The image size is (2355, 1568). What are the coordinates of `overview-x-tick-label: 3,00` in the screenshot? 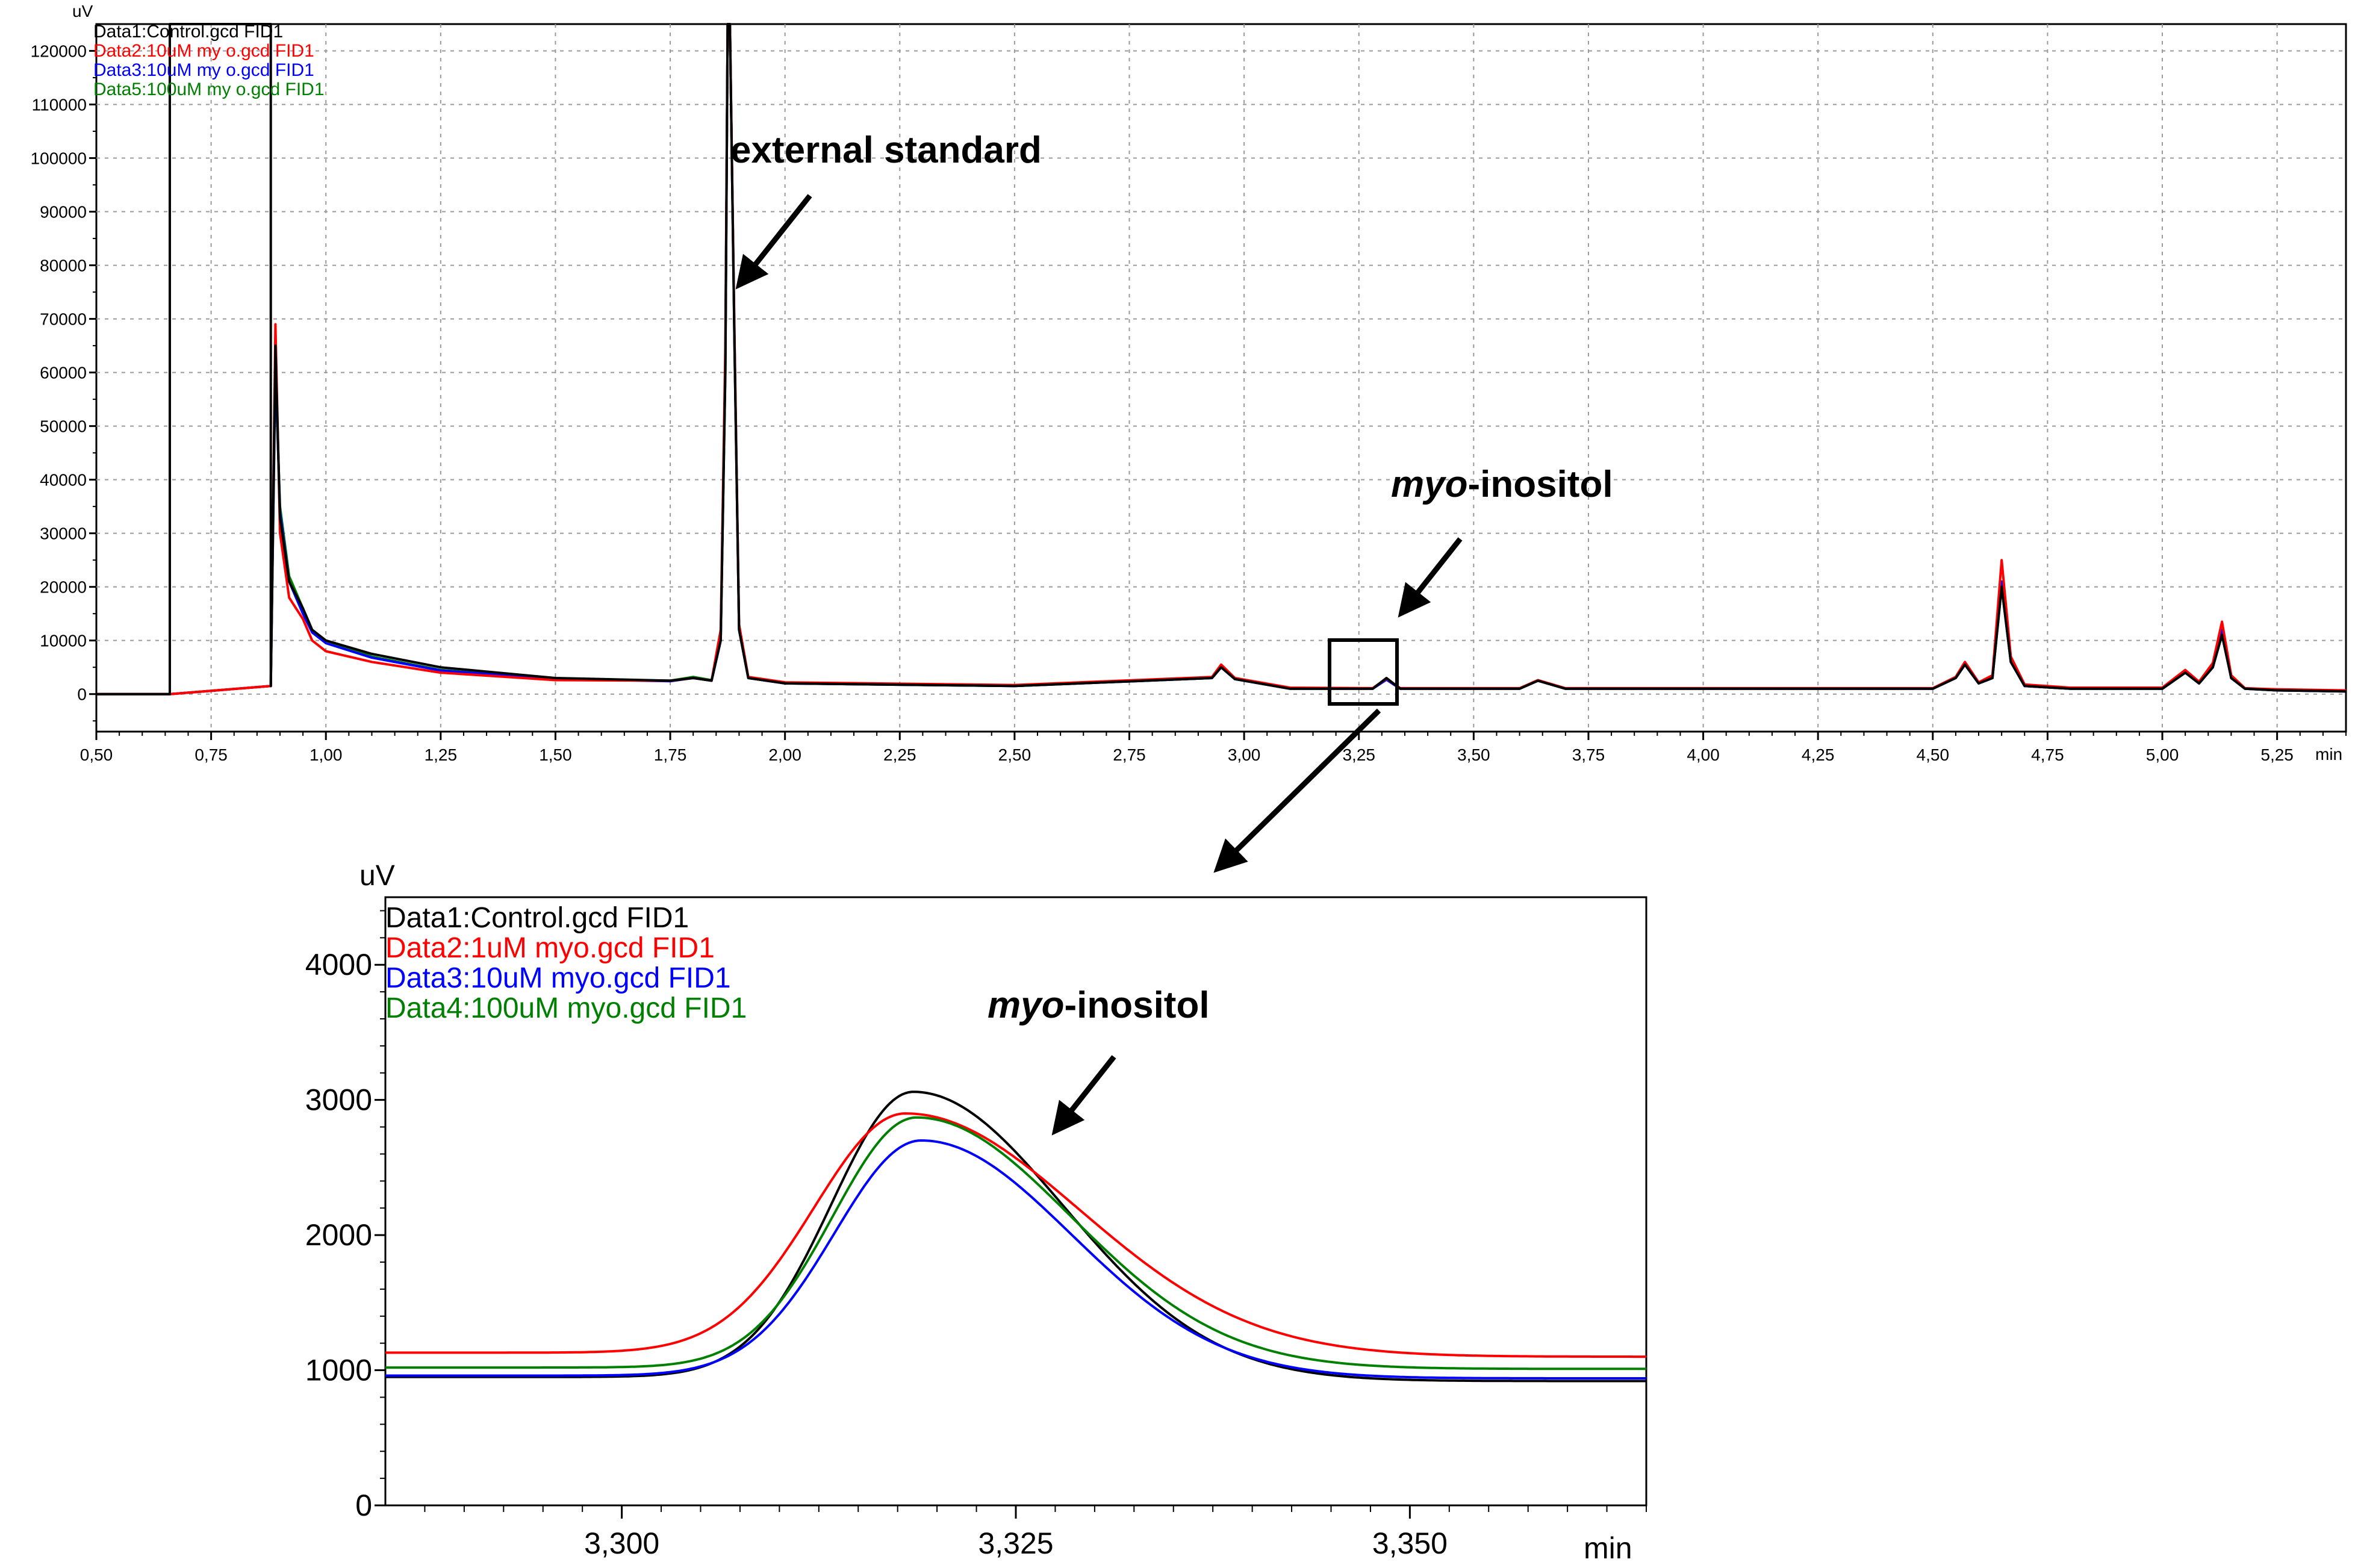 It's located at (1245, 755).